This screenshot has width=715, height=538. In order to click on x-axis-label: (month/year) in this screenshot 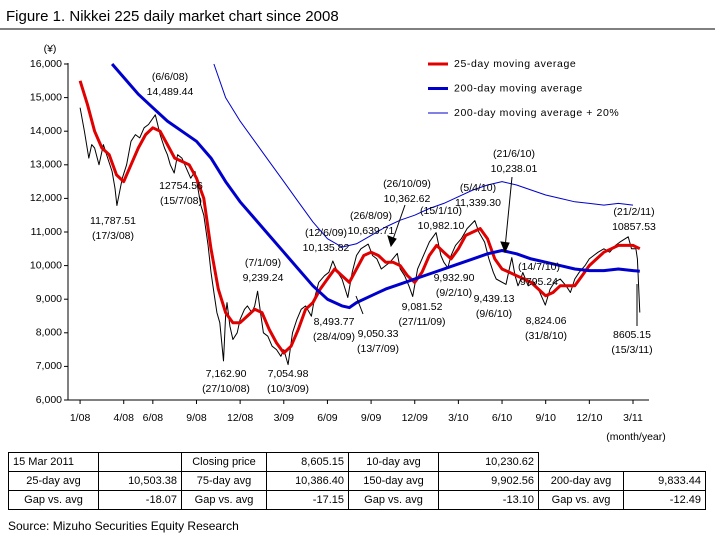, I will do `click(636, 437)`.